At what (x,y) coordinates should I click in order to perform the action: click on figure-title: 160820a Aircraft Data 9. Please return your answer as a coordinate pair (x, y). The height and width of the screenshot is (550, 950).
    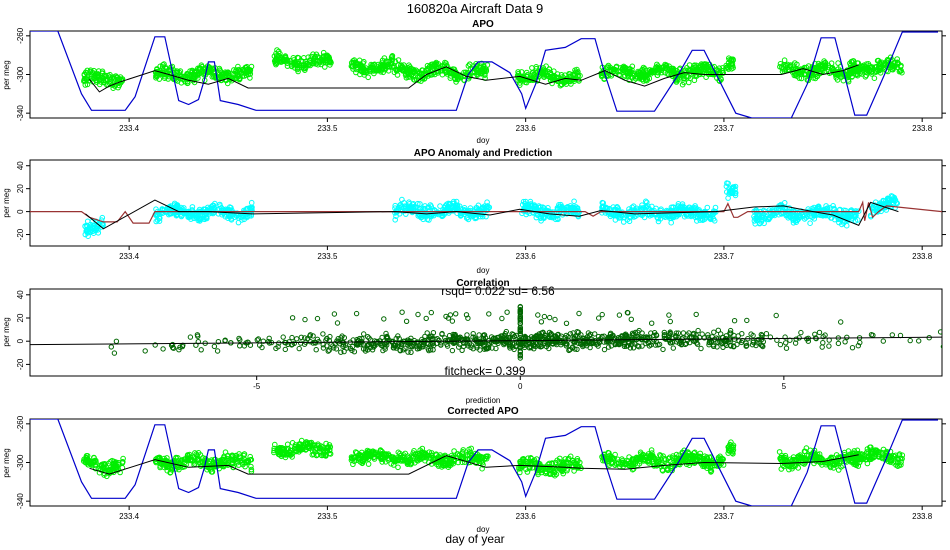
    Looking at the image, I should click on (475, 8).